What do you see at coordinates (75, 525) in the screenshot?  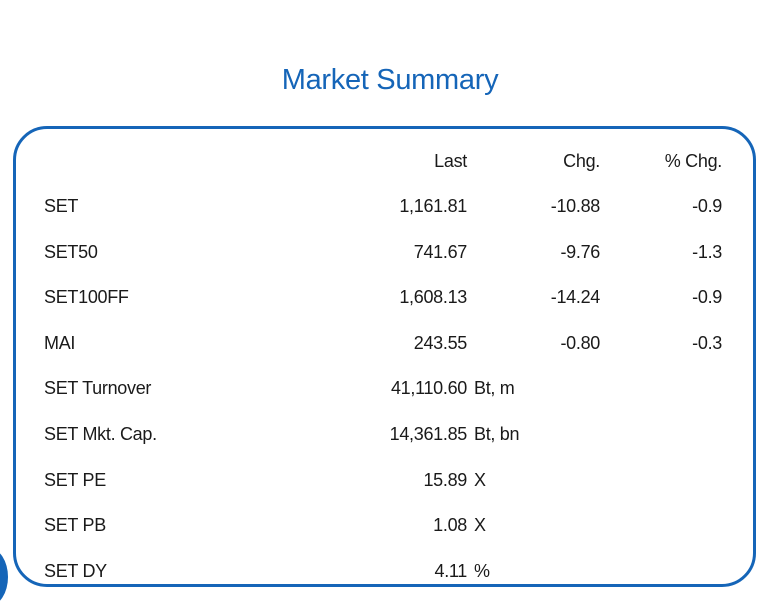 I see `stat-name: SET PB` at bounding box center [75, 525].